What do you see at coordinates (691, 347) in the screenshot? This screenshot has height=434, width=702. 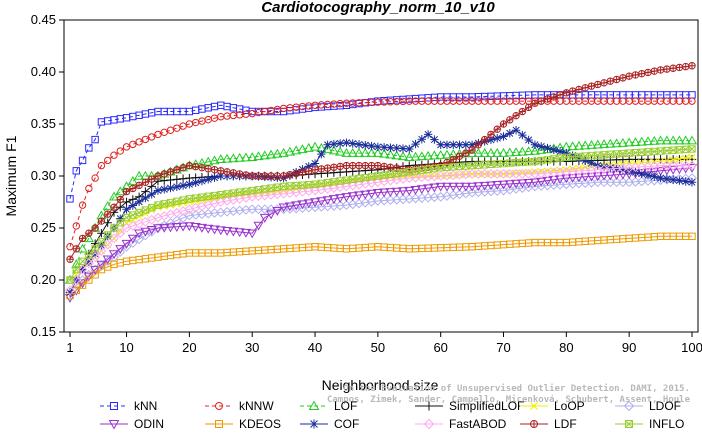 I see `x-tick-label: 100` at bounding box center [691, 347].